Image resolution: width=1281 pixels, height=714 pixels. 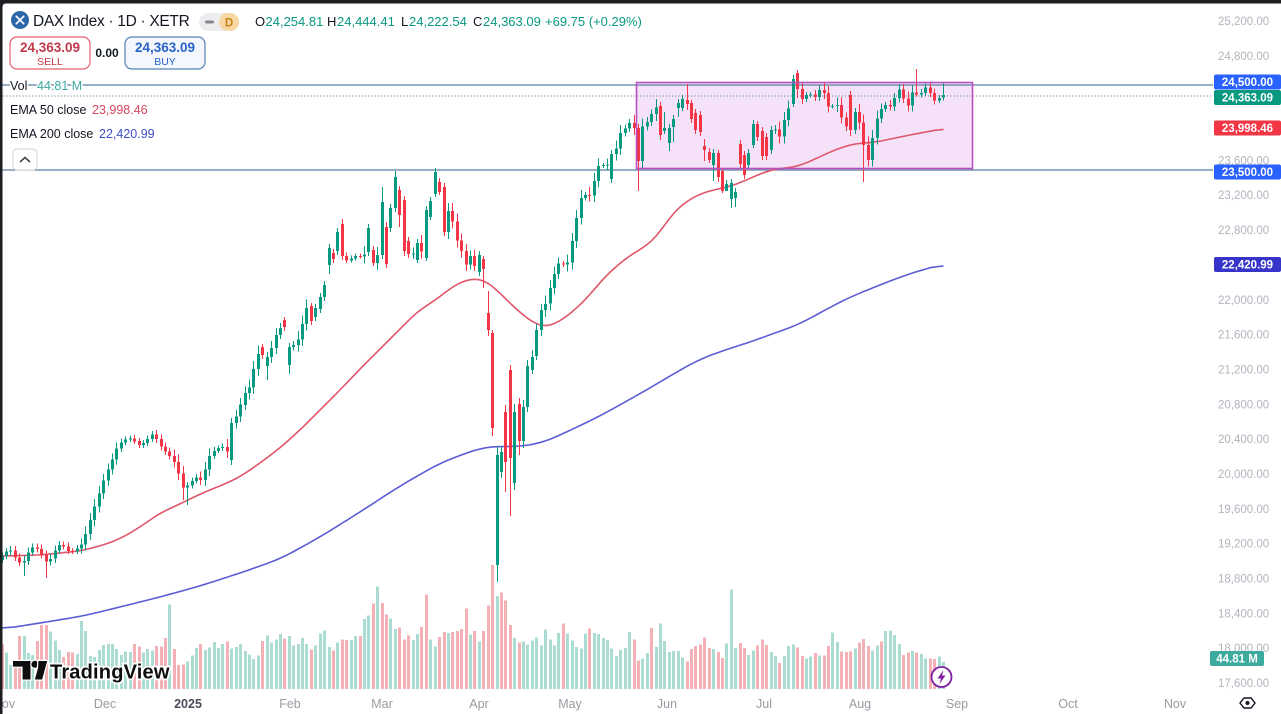 What do you see at coordinates (1243, 684) in the screenshot?
I see `svg-text: 17,600.00` at bounding box center [1243, 684].